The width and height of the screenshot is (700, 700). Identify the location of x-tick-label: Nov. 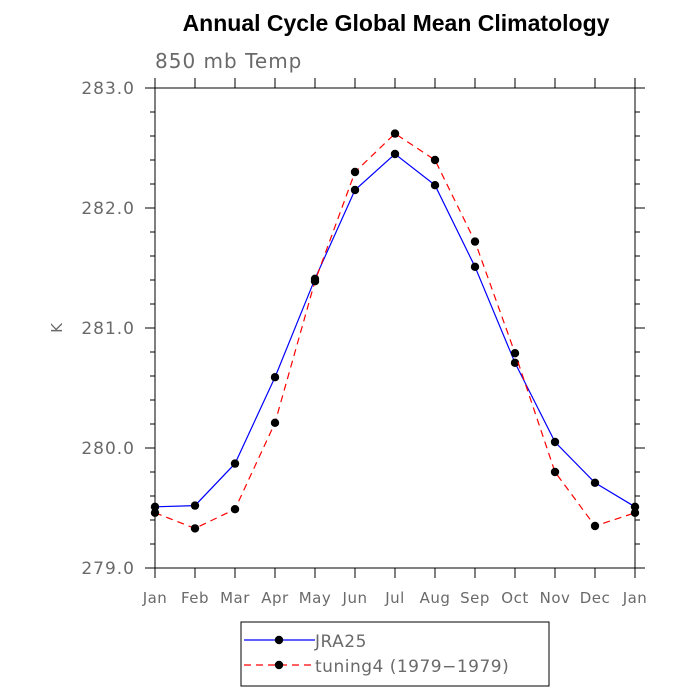
(555, 598).